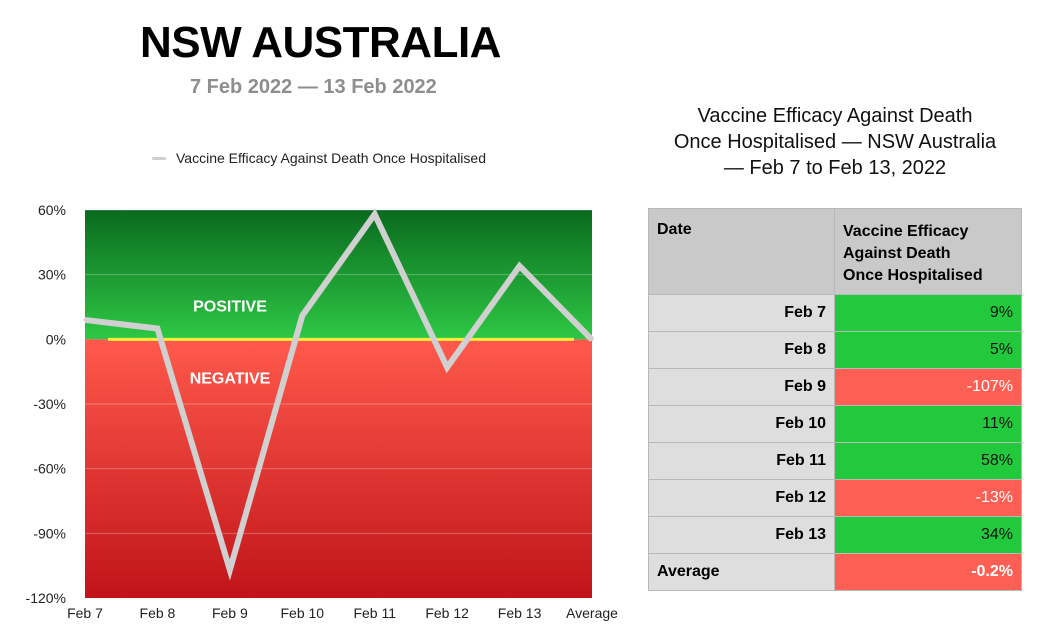  I want to click on y-tick-label: 0%, so click(56, 339).